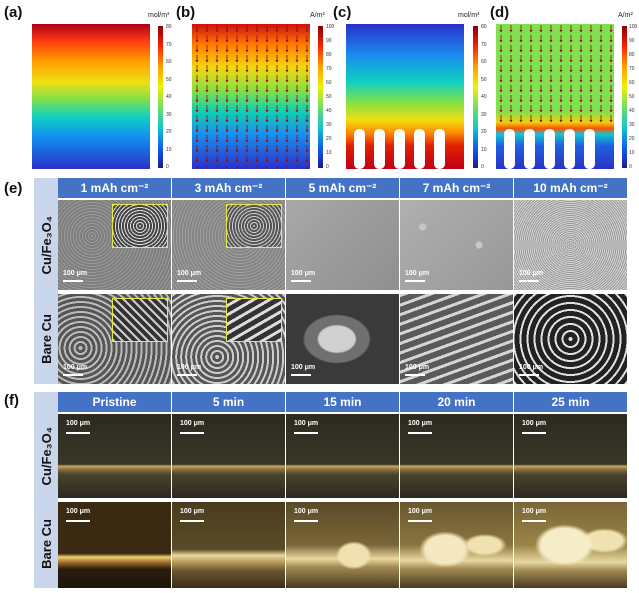  Describe the element at coordinates (456, 456) in the screenshot. I see `optical-image-cufe-20min: 100 μm` at that location.